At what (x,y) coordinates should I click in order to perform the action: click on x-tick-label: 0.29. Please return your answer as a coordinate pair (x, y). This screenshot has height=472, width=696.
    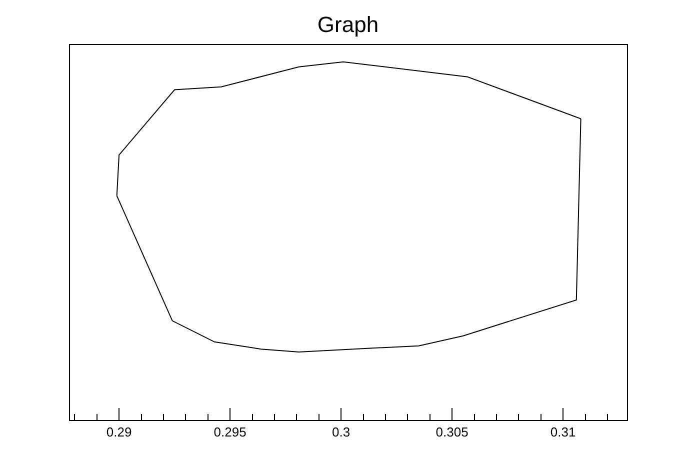
    Looking at the image, I should click on (119, 432).